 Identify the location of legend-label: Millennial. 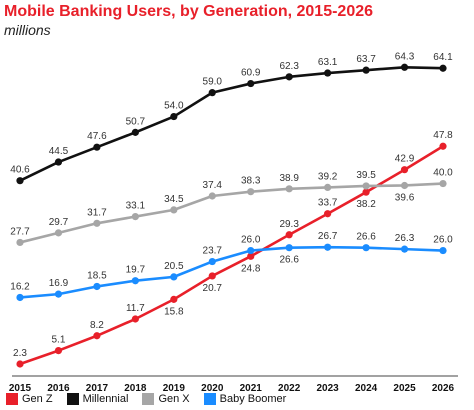
(105, 399).